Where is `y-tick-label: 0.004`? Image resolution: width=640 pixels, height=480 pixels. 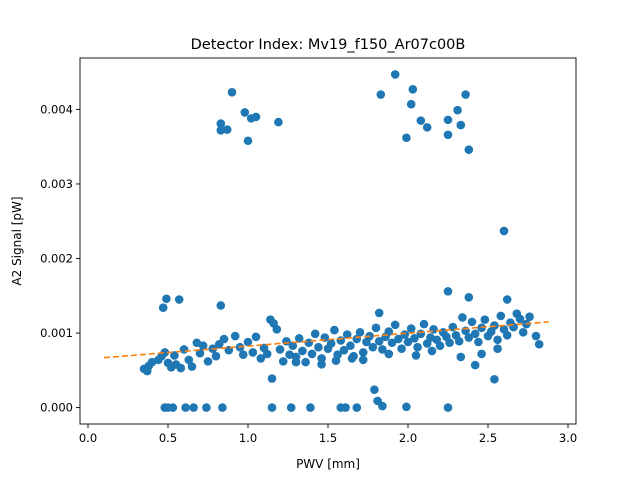 y-tick-label: 0.004 is located at coordinates (56, 109).